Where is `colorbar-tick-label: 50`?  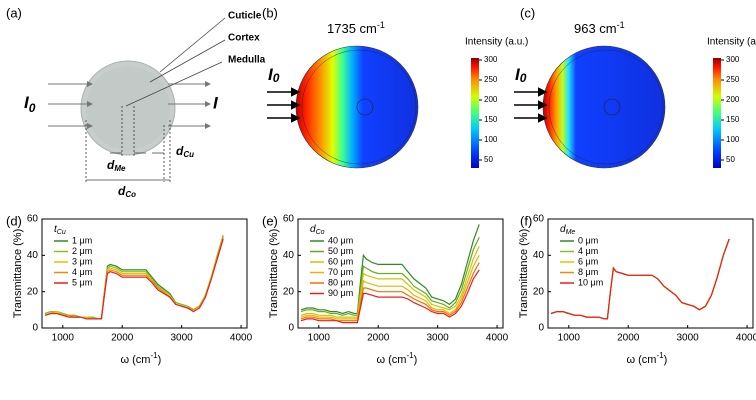
colorbar-tick-label: 50 is located at coordinates (730, 159).